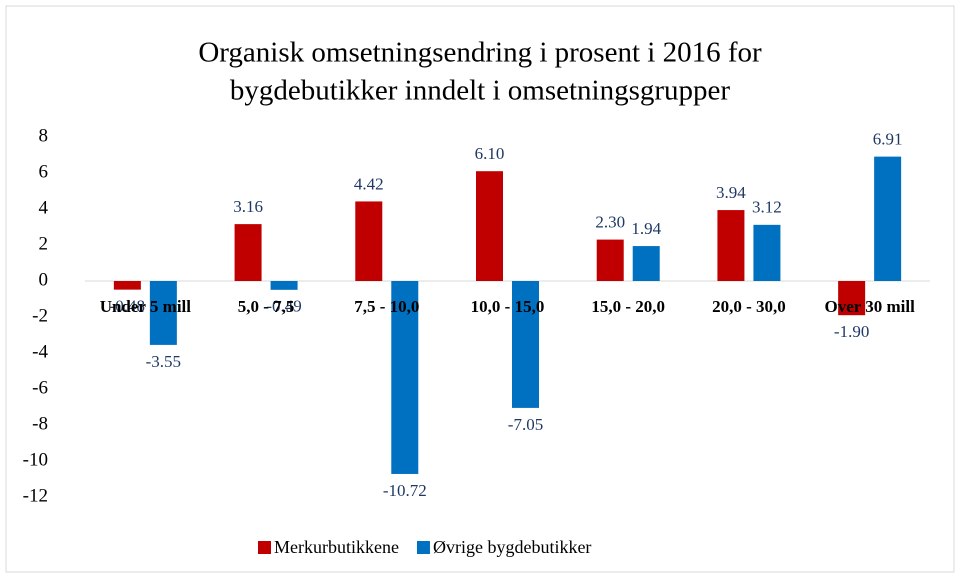  I want to click on legend-label: Merkurbutikkene, so click(336, 547).